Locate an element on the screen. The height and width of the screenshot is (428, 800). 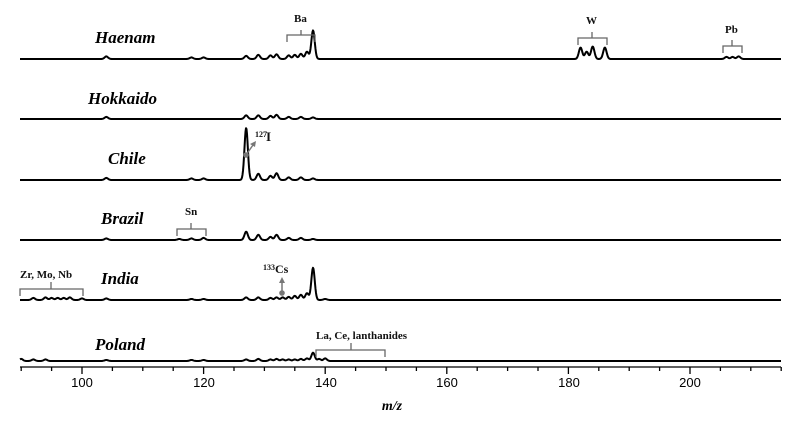
svg-text: Cs is located at coordinates (282, 269).